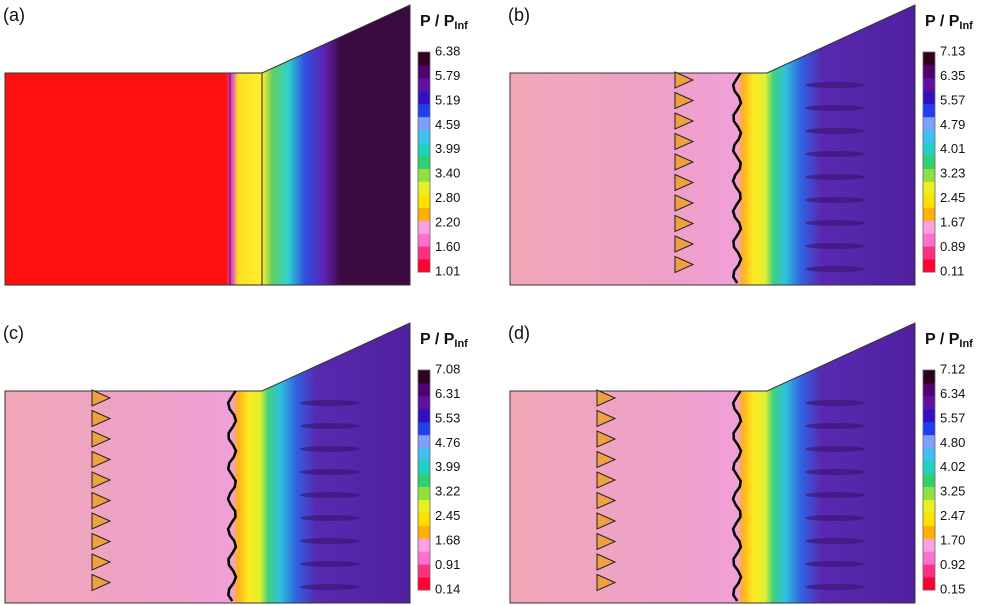 The width and height of the screenshot is (1000, 605). I want to click on colorbar-title-main: P / P, so click(942, 339).